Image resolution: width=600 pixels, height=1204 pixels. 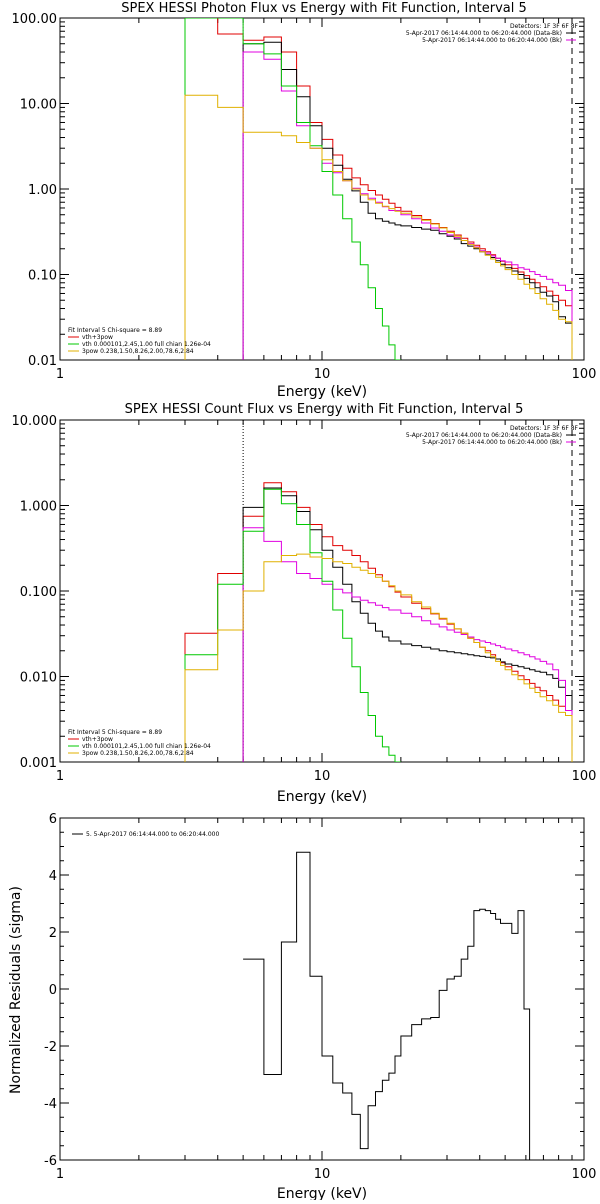 I want to click on chart2-xtick-label: 1, so click(x=60, y=776).